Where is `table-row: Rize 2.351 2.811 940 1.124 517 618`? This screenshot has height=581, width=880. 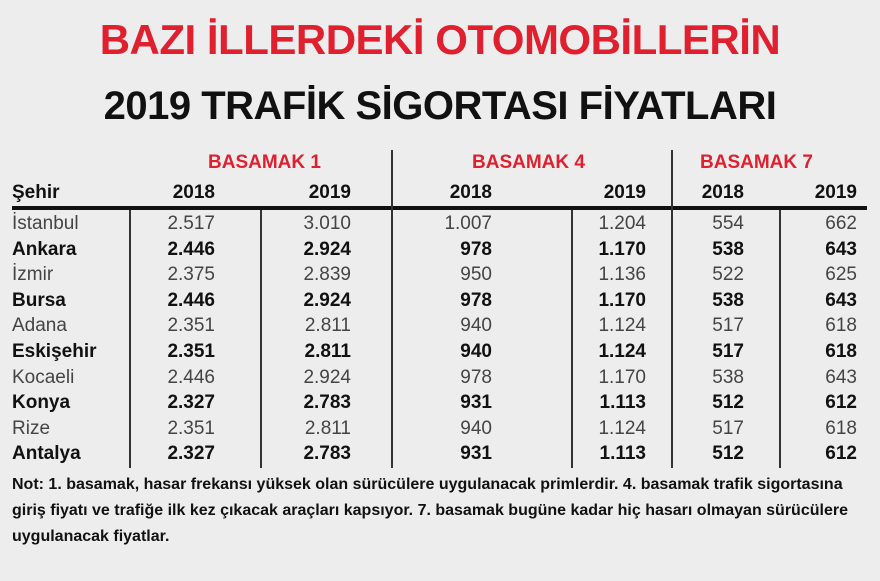 table-row: Rize 2.351 2.811 940 1.124 517 618 is located at coordinates (440, 428).